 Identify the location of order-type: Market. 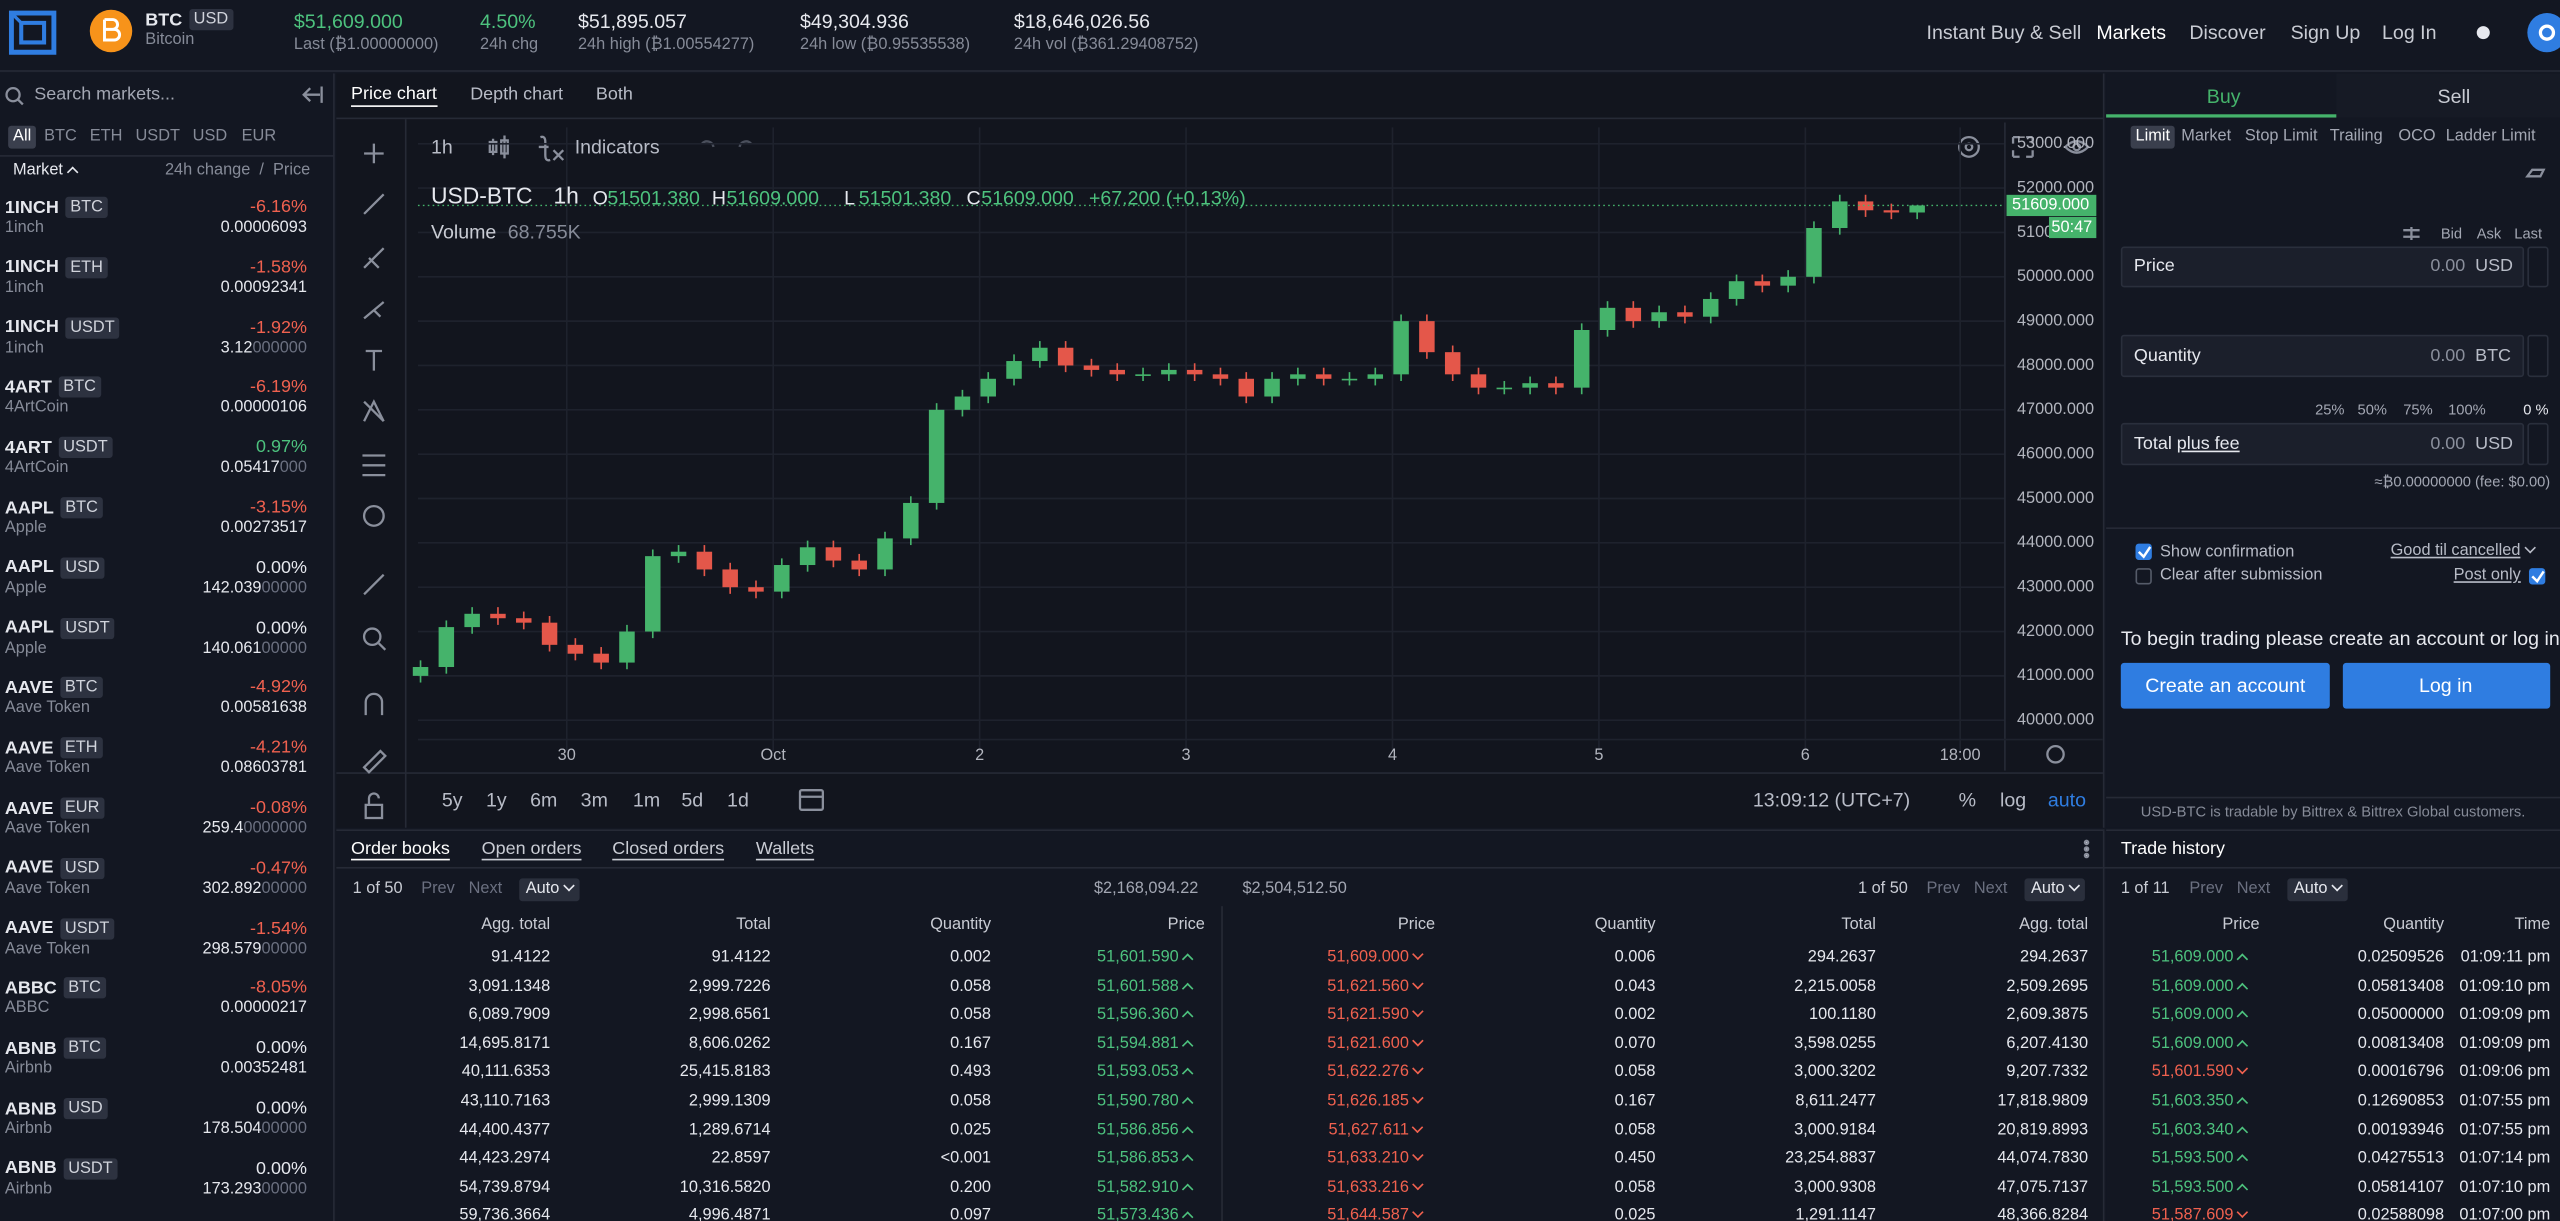
(2206, 136).